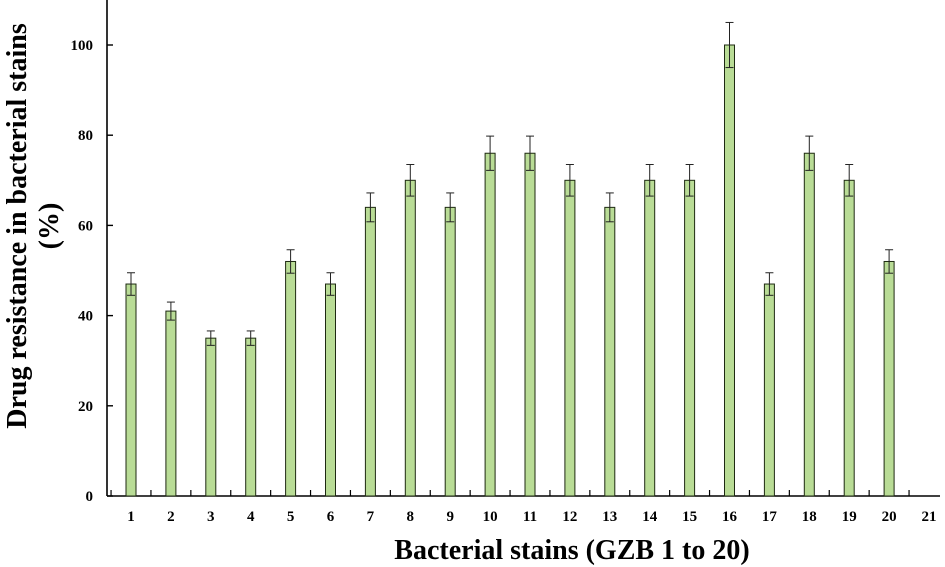 The height and width of the screenshot is (567, 945). What do you see at coordinates (131, 517) in the screenshot?
I see `x-tick-label: 1` at bounding box center [131, 517].